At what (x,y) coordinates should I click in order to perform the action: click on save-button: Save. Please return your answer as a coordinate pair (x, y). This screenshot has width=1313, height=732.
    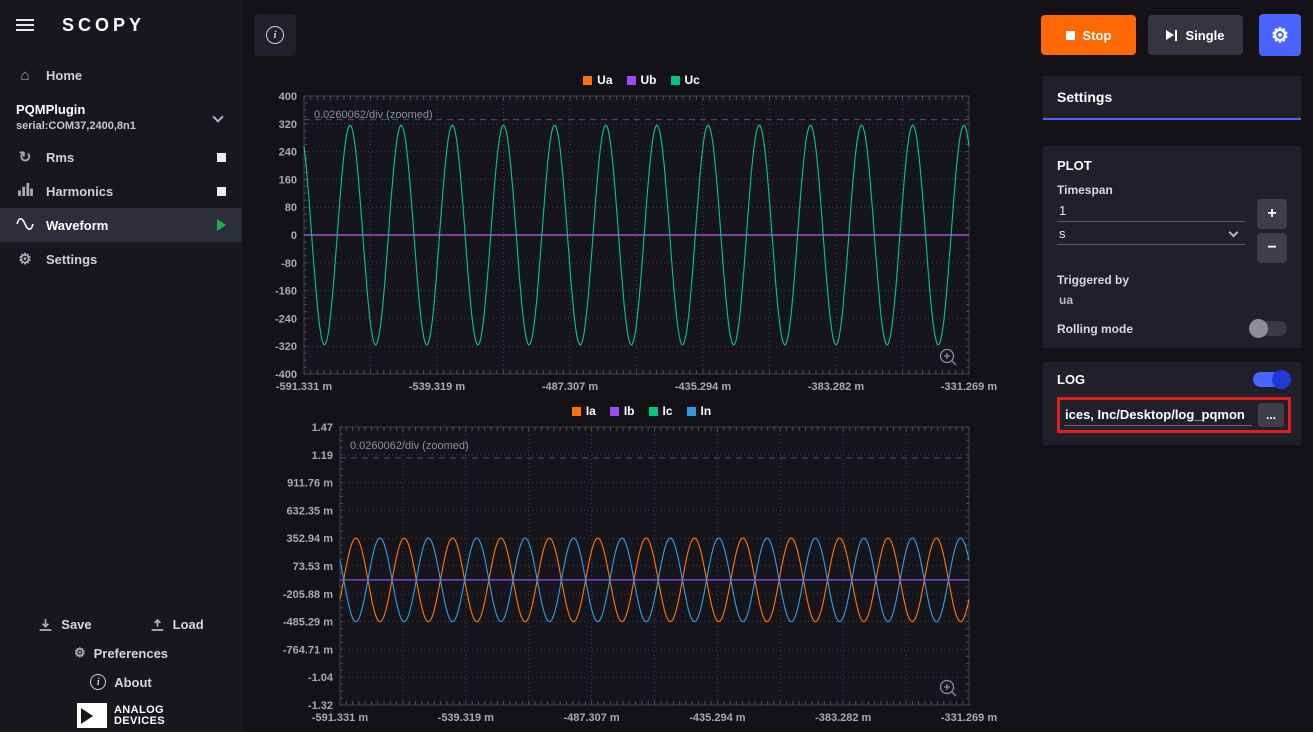
    Looking at the image, I should click on (65, 624).